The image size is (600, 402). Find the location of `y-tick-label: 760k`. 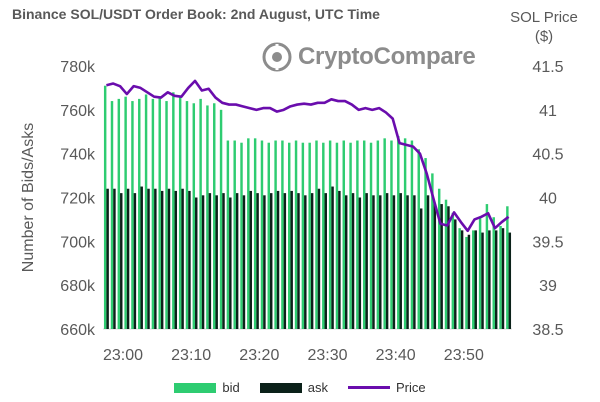

y-tick-label: 760k is located at coordinates (78, 111).